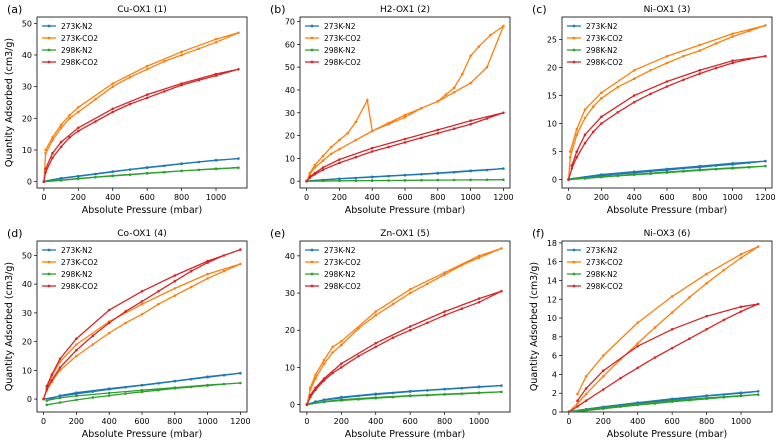  What do you see at coordinates (290, 158) in the screenshot?
I see `y-tick-label: 10` at bounding box center [290, 158].